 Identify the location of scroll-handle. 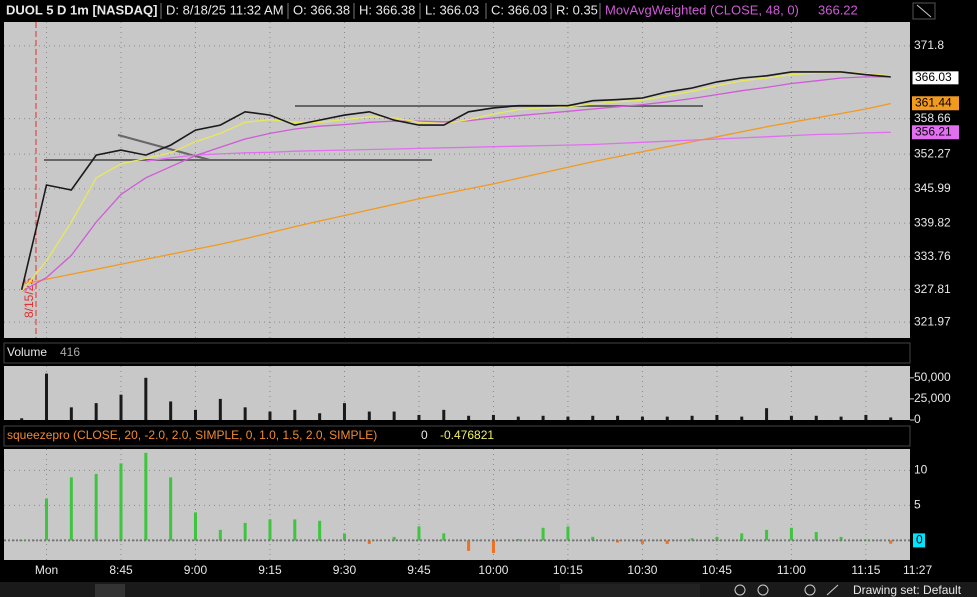
(110, 590).